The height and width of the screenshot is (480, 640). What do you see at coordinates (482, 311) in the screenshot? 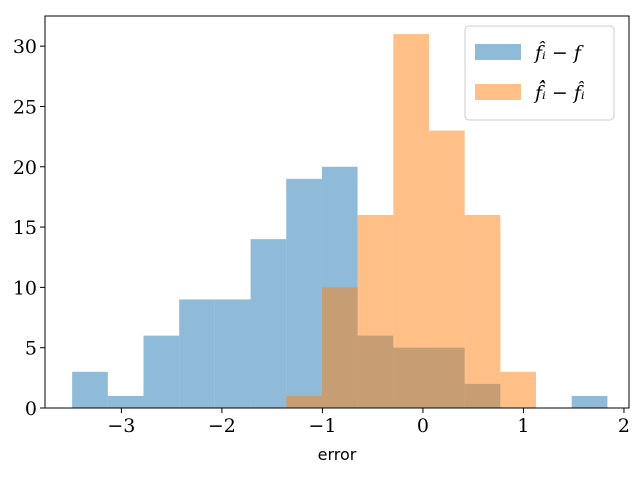
I see `bar-series2-bin6` at bounding box center [482, 311].